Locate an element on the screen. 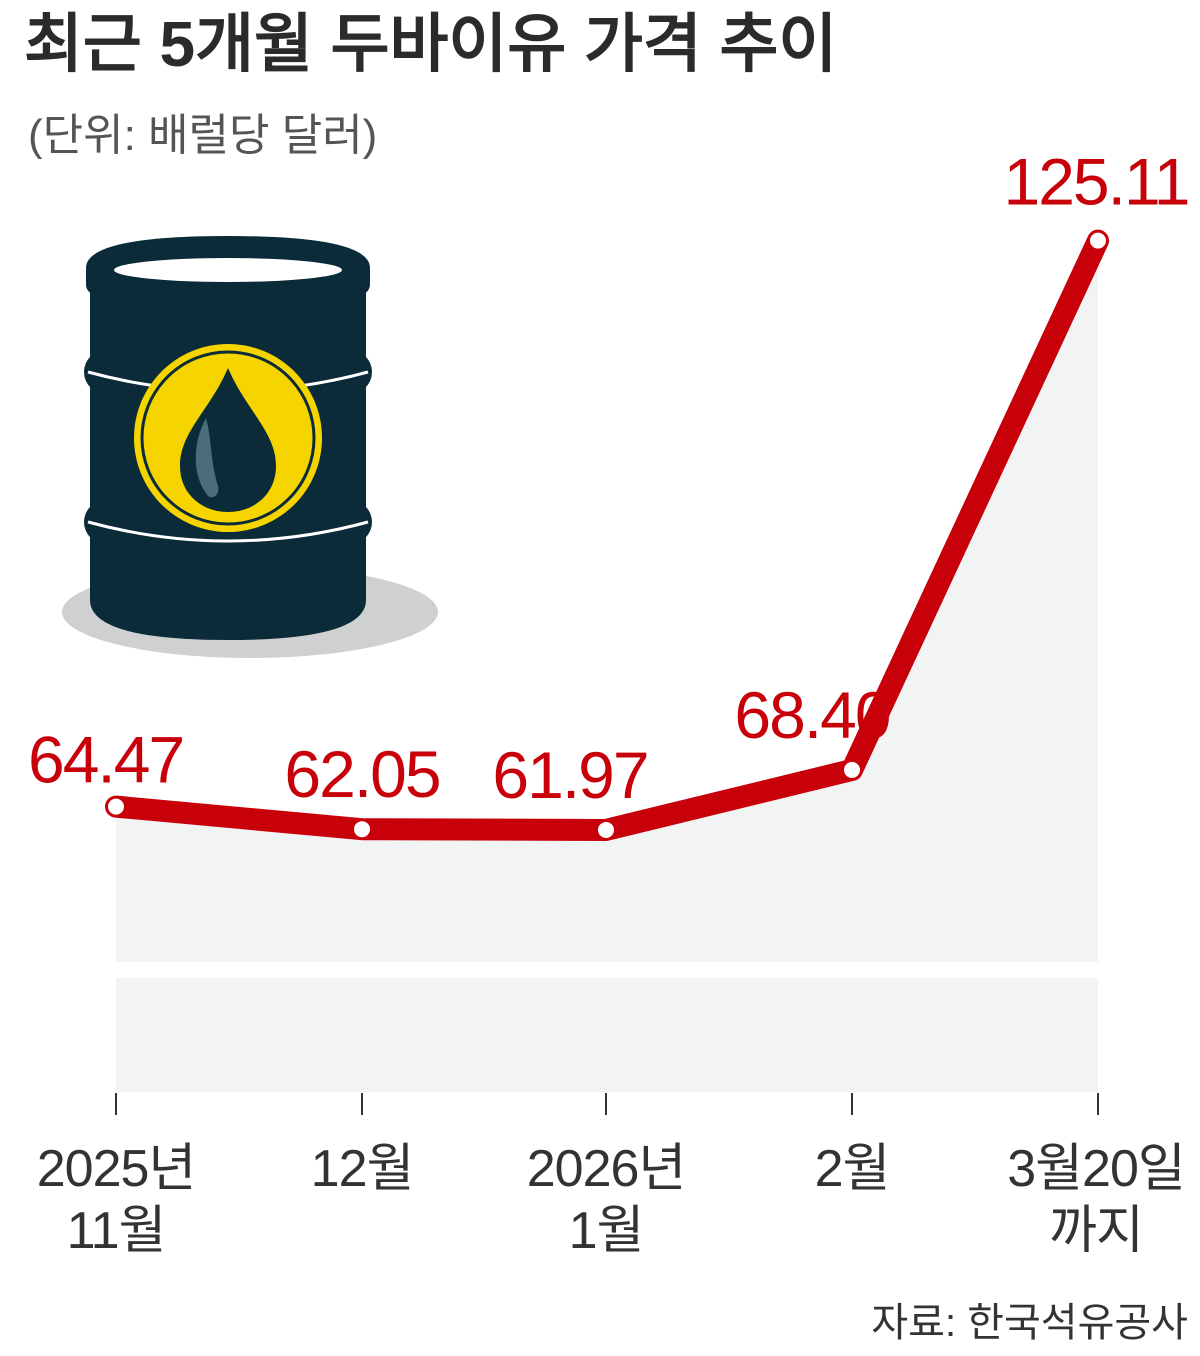  x-label-3-line-0: 2월 is located at coordinates (852, 1169).